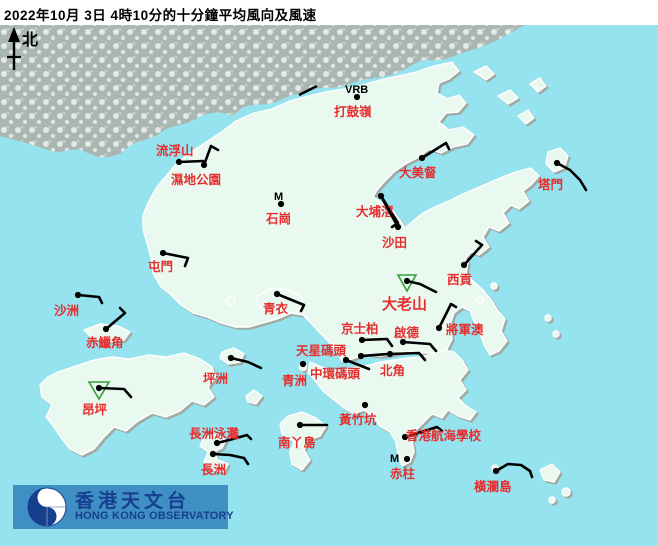 Image resolution: width=658 pixels, height=546 pixels. Describe the element at coordinates (154, 516) in the screenshot. I see `logo-english-name: HONG KONG OBSERVATORY` at that location.